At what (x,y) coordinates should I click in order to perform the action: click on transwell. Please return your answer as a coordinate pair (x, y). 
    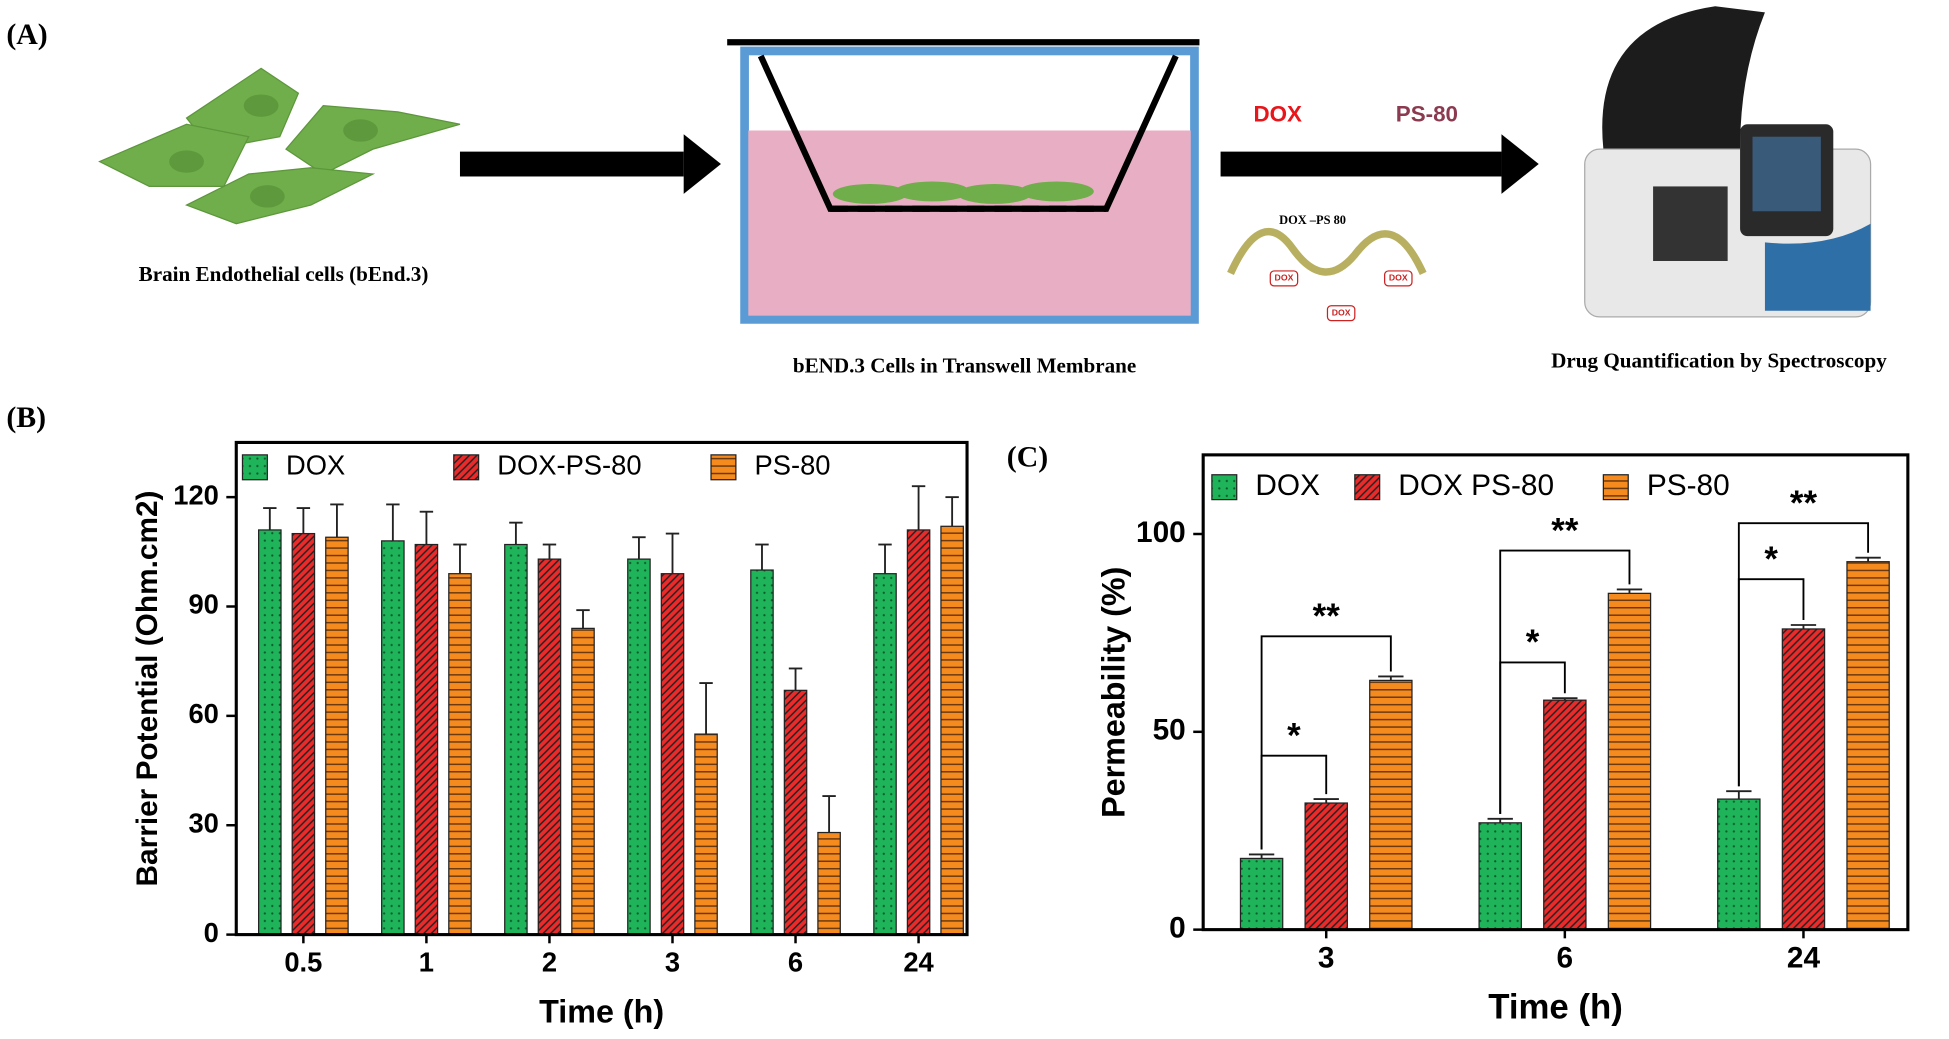
    Looking at the image, I should click on (963, 181).